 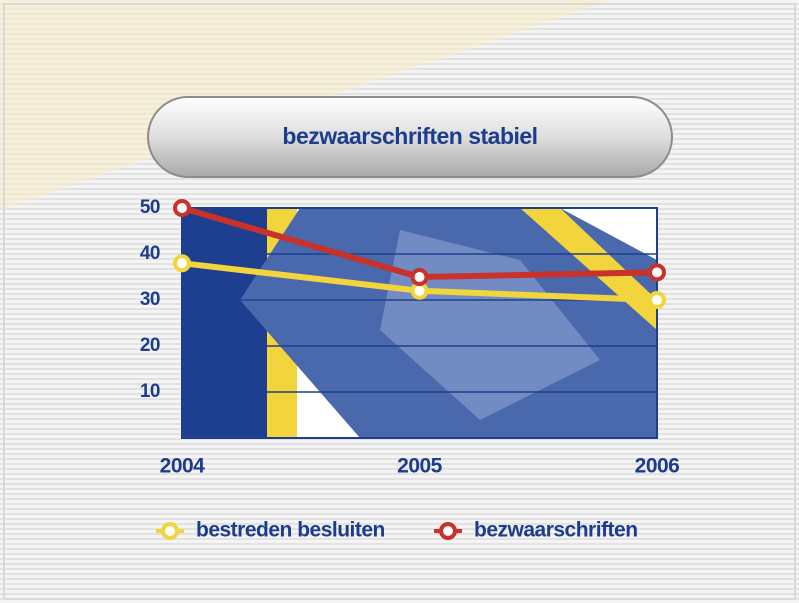 I want to click on y-tick-label: 40, so click(x=150, y=253).